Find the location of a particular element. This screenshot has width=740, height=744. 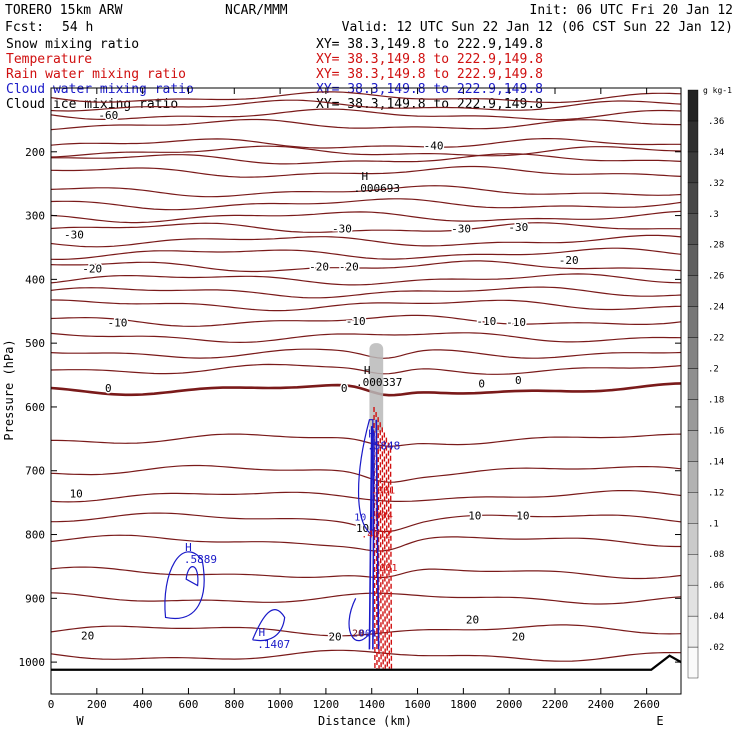

y-tick-label: 700 is located at coordinates (35, 471).